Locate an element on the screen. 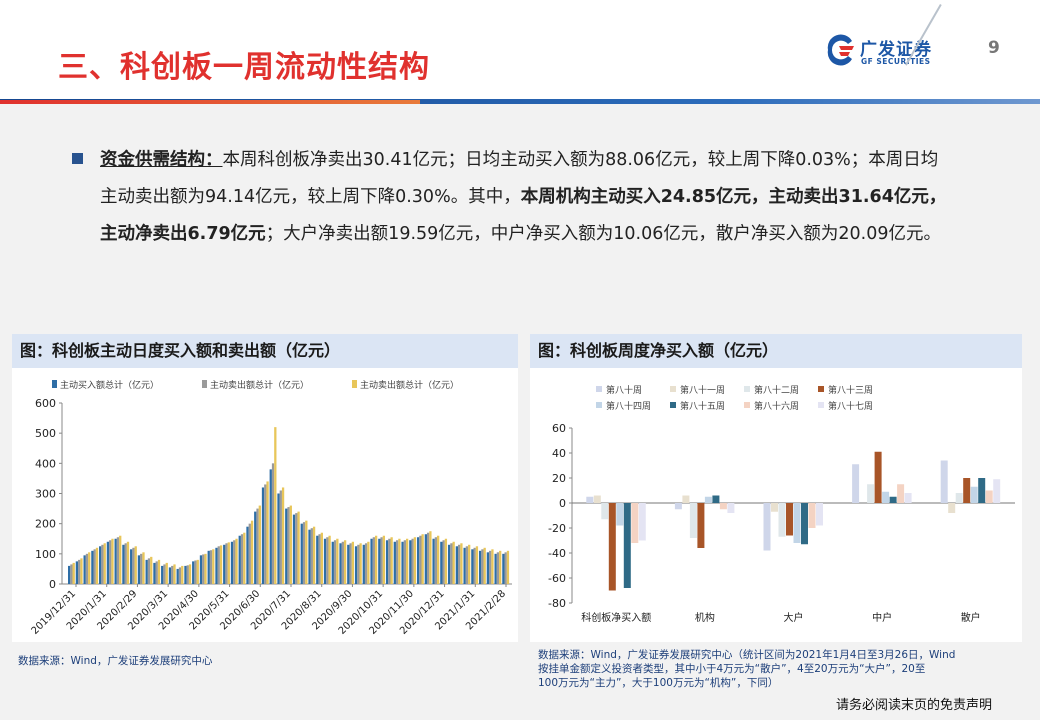  left-chart-title: 图：科创板主动日度买入额和卖出额（亿元） is located at coordinates (265, 351).